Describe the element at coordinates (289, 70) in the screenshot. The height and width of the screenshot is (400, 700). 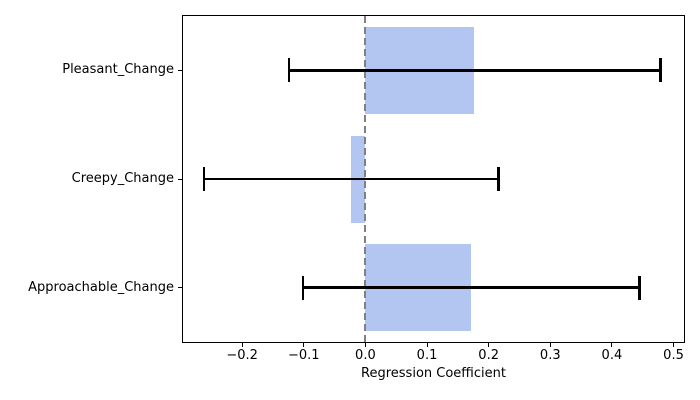
I see `error-cap-low-pleasant-change` at that location.